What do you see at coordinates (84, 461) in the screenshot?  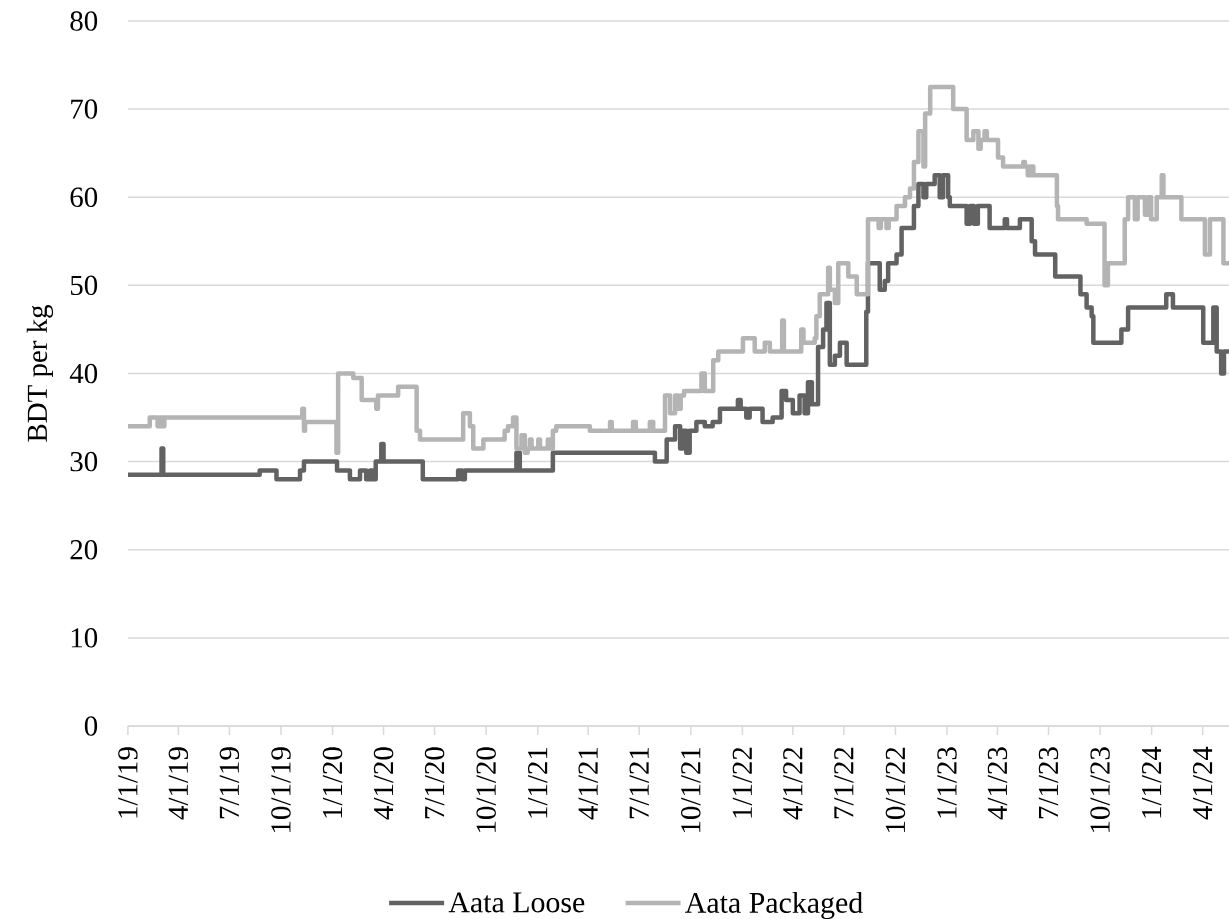 I see `y-tick-label: 30` at bounding box center [84, 461].